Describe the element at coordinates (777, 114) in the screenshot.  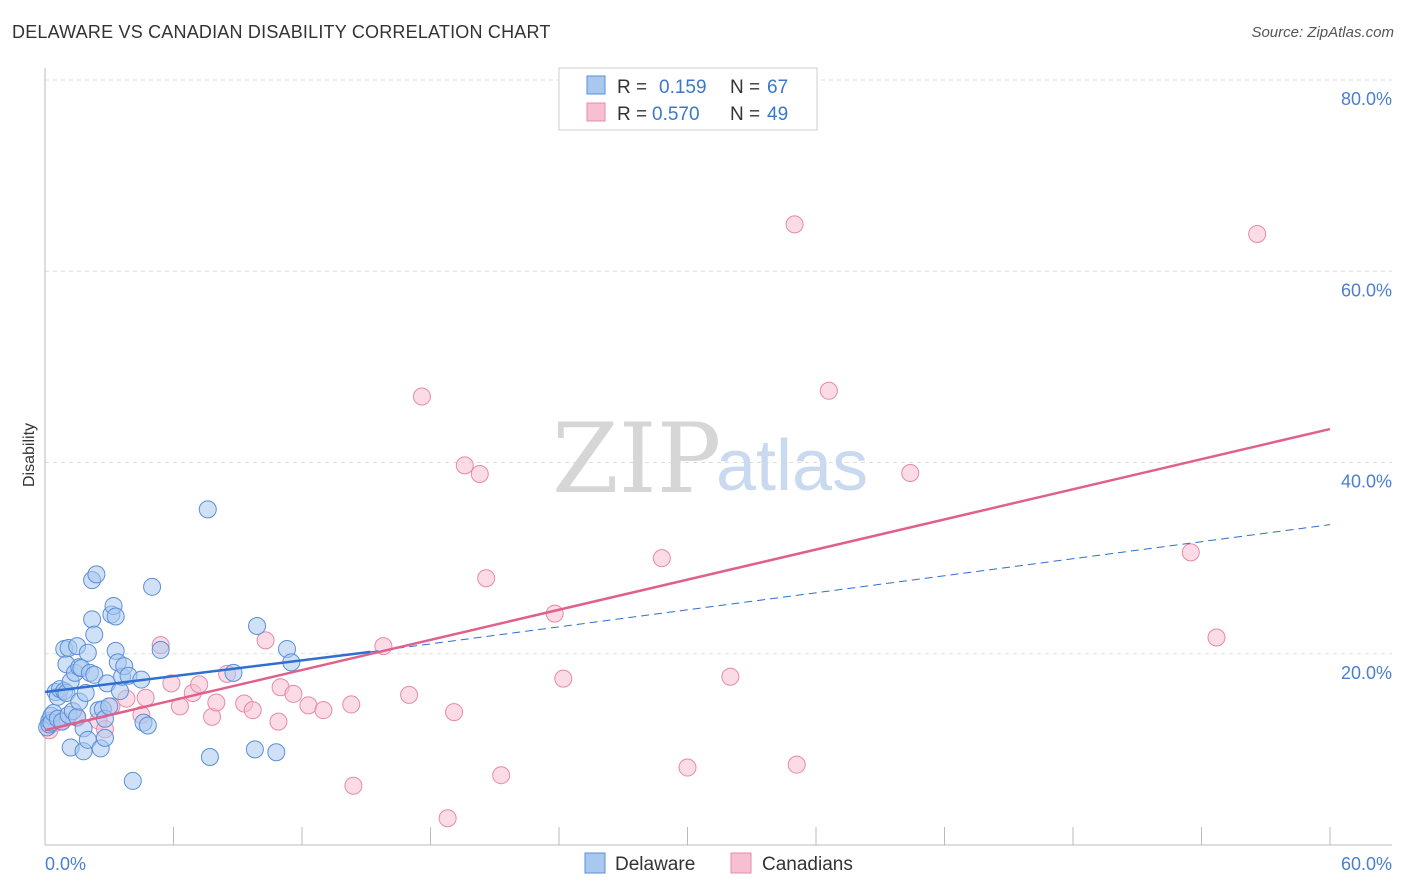
I see `legend-n-value-canadians: 49` at that location.